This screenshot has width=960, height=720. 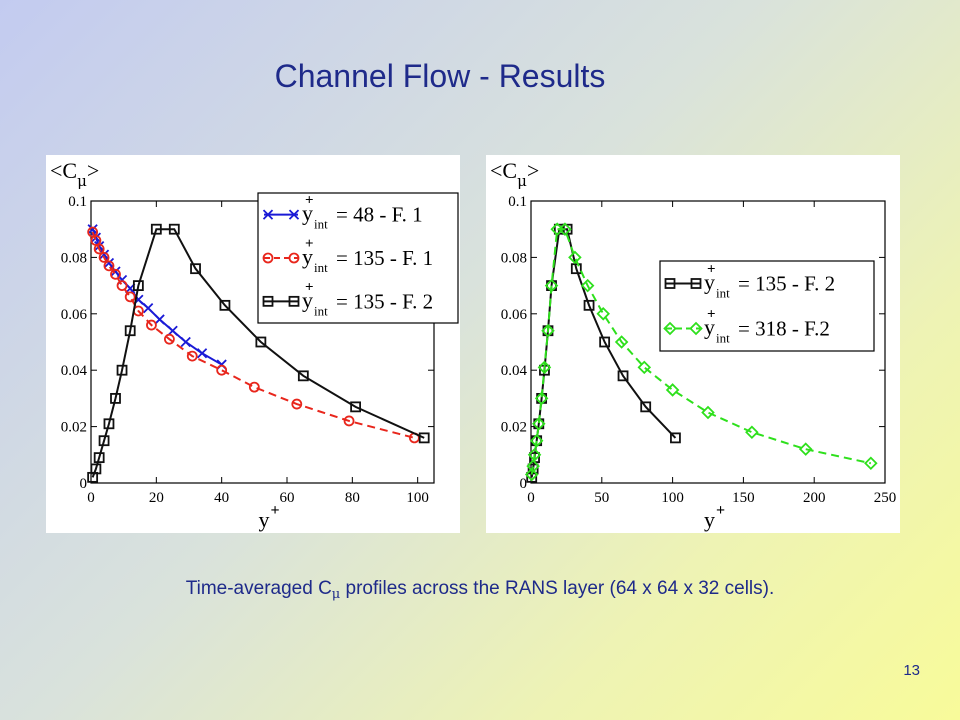 I want to click on x-tick-label: 40, so click(x=221, y=498).